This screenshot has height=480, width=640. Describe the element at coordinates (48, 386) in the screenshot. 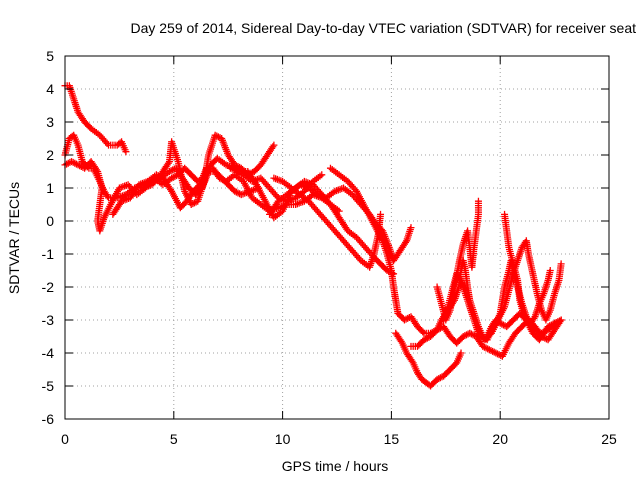

I see `y-tick-label: -5` at that location.